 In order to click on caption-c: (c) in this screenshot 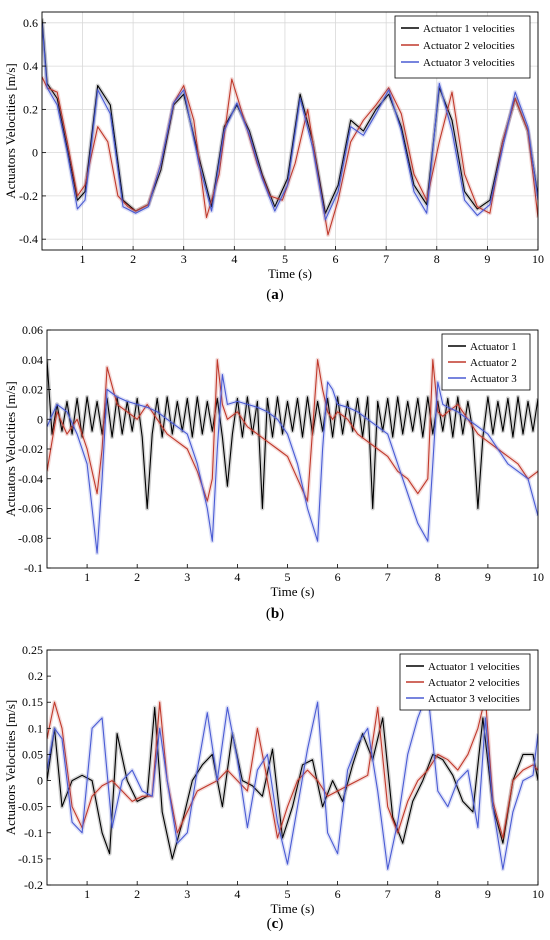, I will do `click(275, 924)`.